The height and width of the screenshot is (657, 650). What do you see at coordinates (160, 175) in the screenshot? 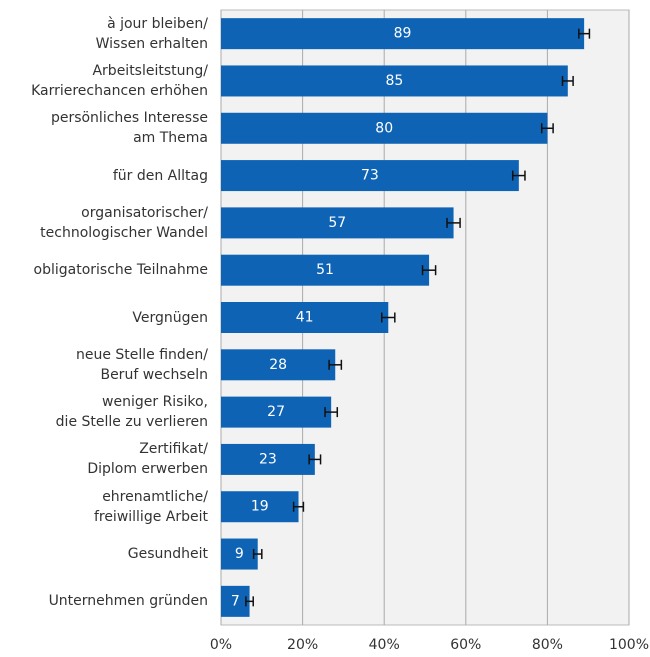
I see `y-tick-label: für den Alltag` at bounding box center [160, 175].